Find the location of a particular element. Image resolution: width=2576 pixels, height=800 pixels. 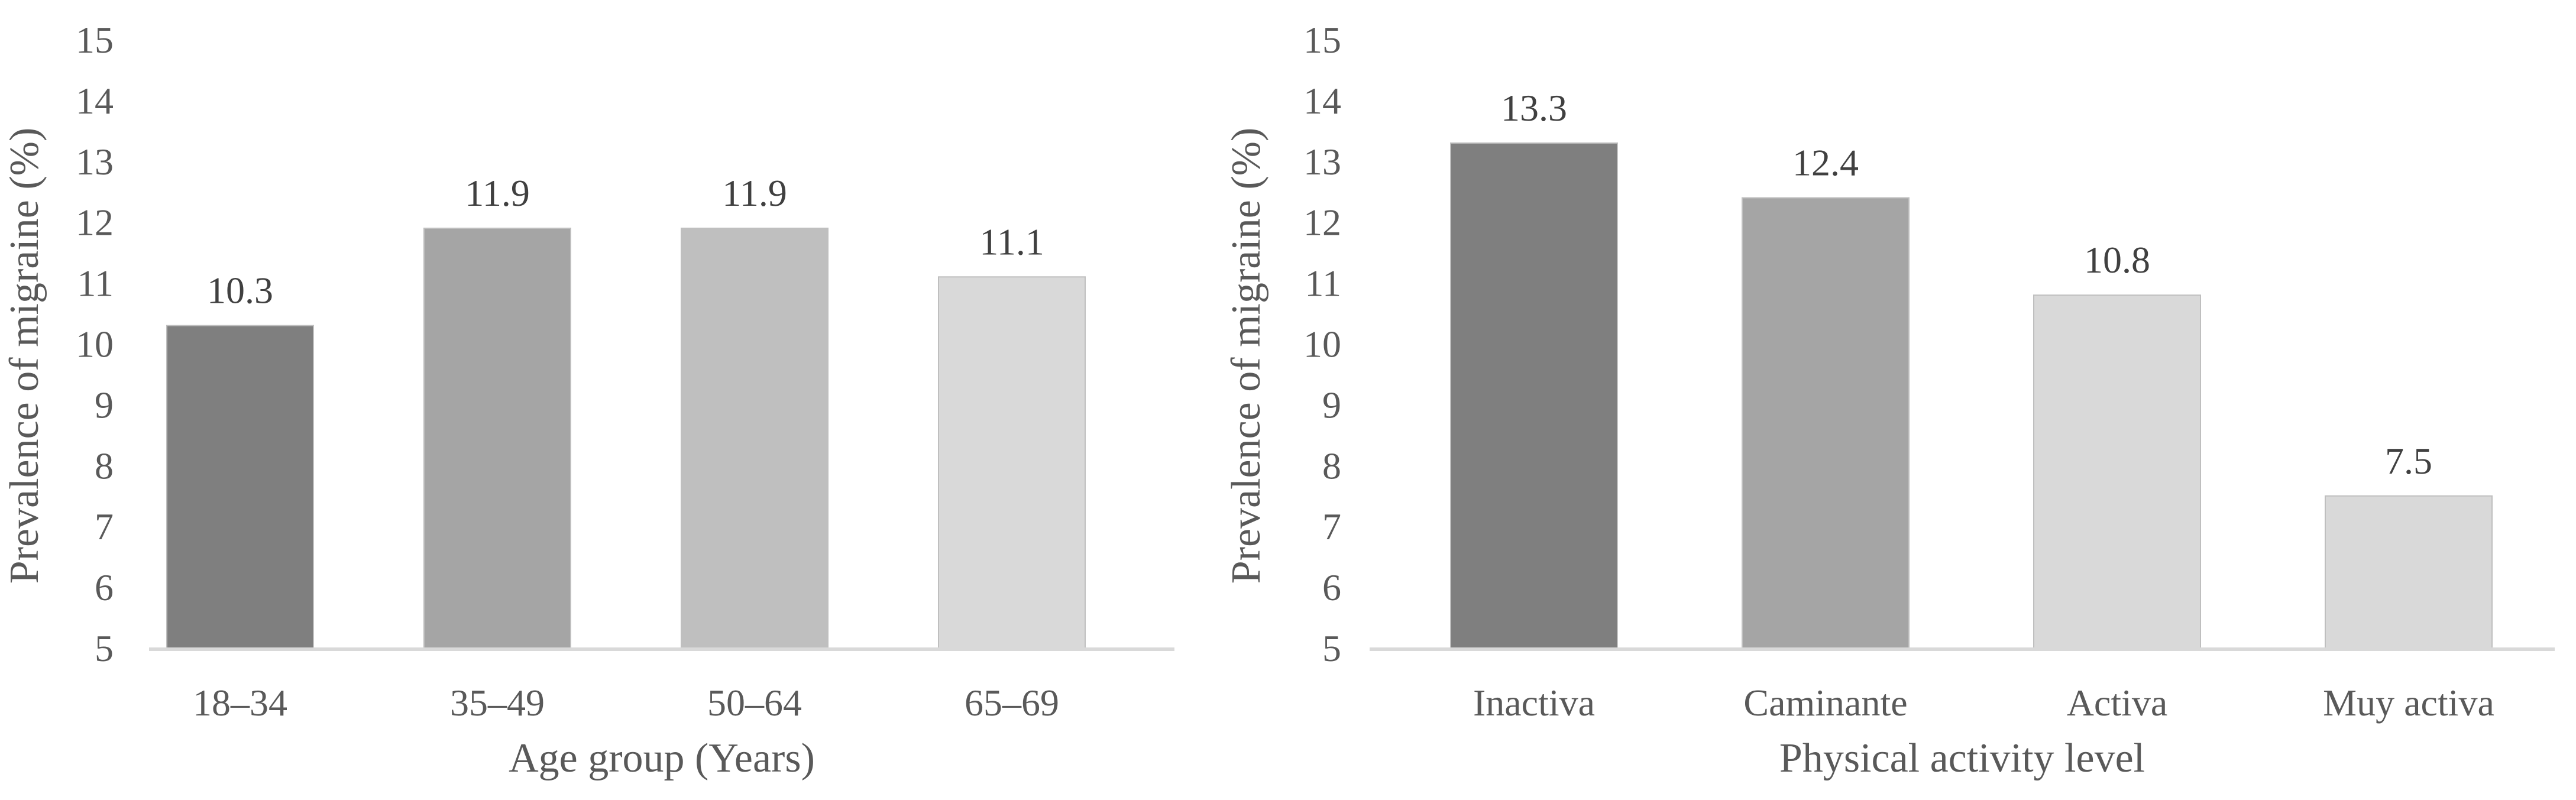

data-label: 7.5 is located at coordinates (2408, 461).